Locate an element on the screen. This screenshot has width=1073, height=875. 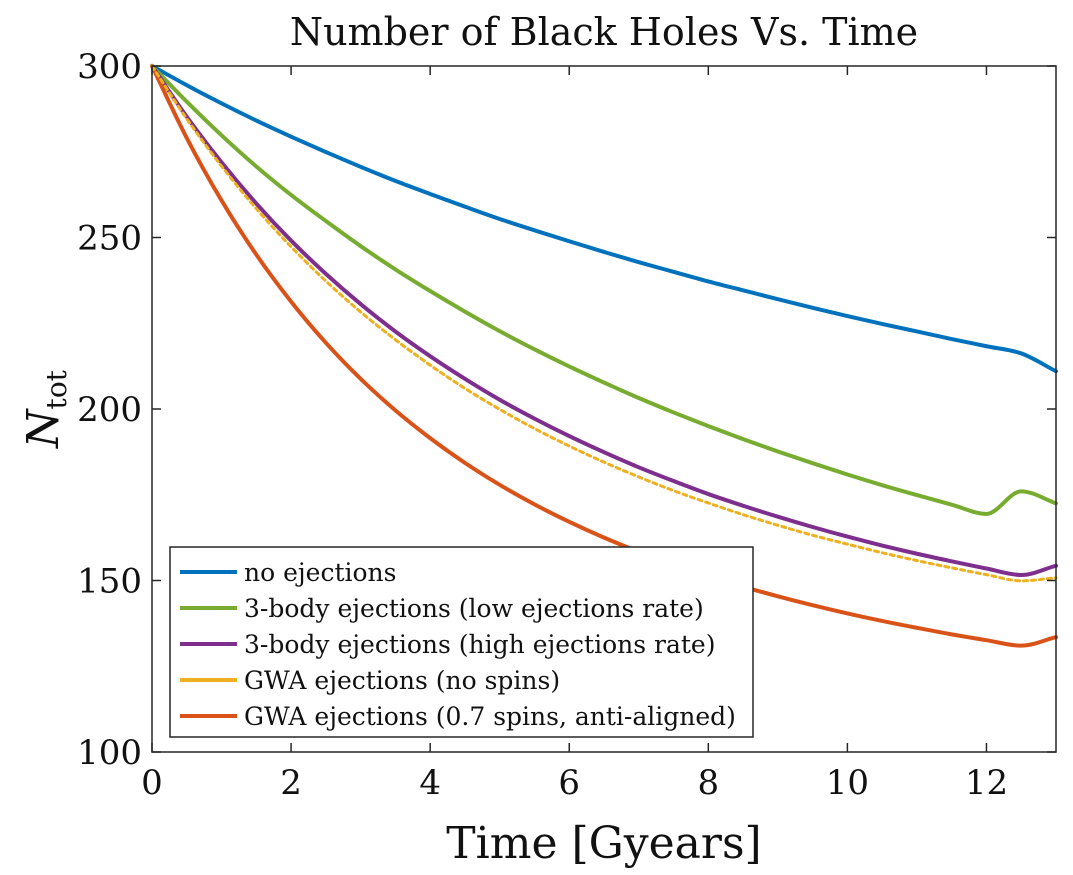
svg-text: Ntot is located at coordinates (45, 409).